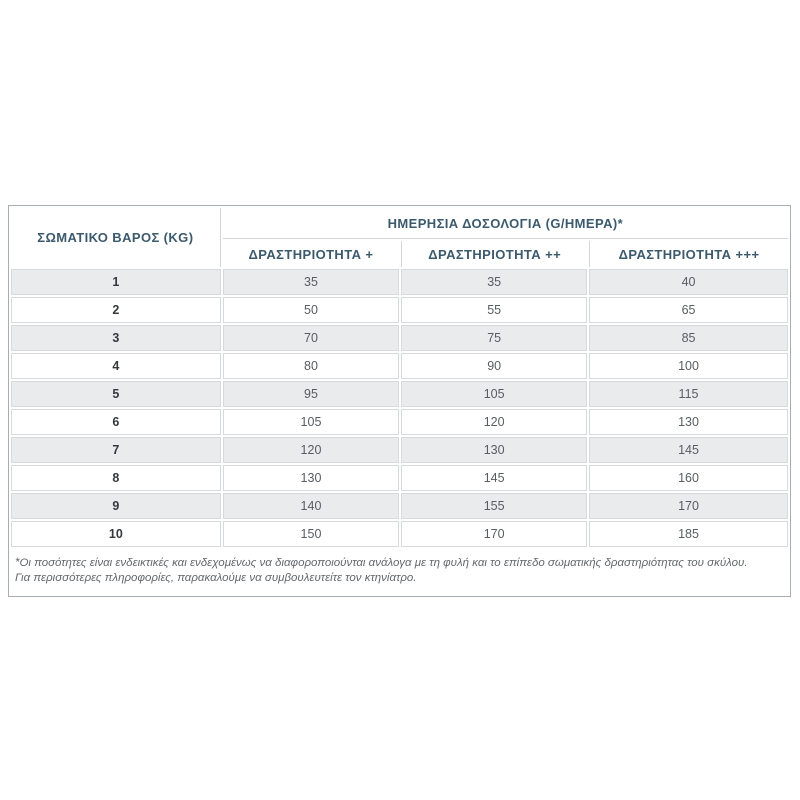  I want to click on table-row: 10 150 170 185, so click(399, 534).